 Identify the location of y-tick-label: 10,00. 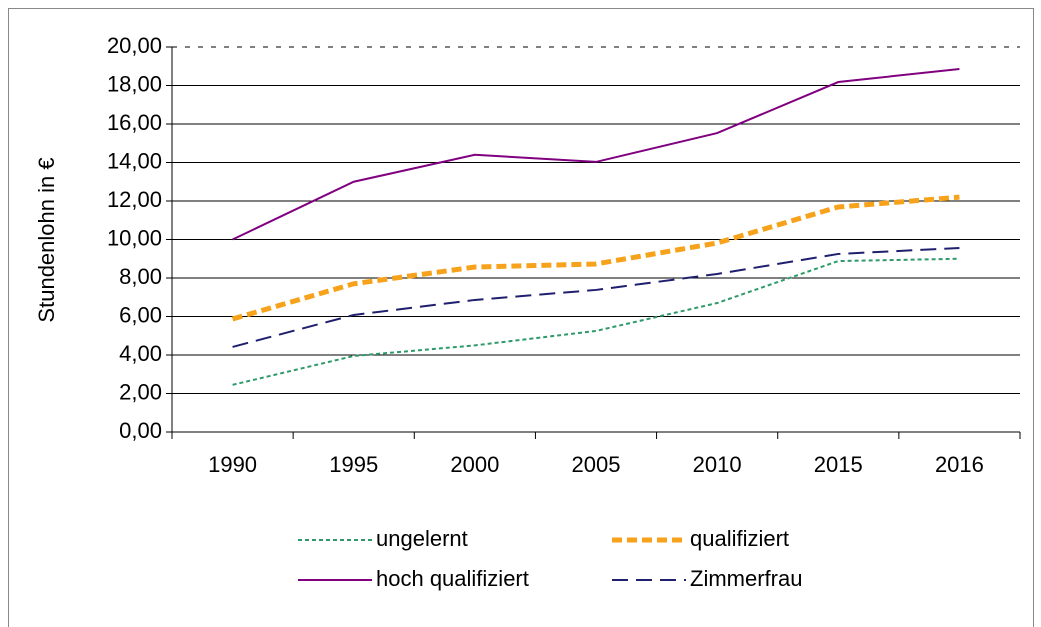
(134, 237).